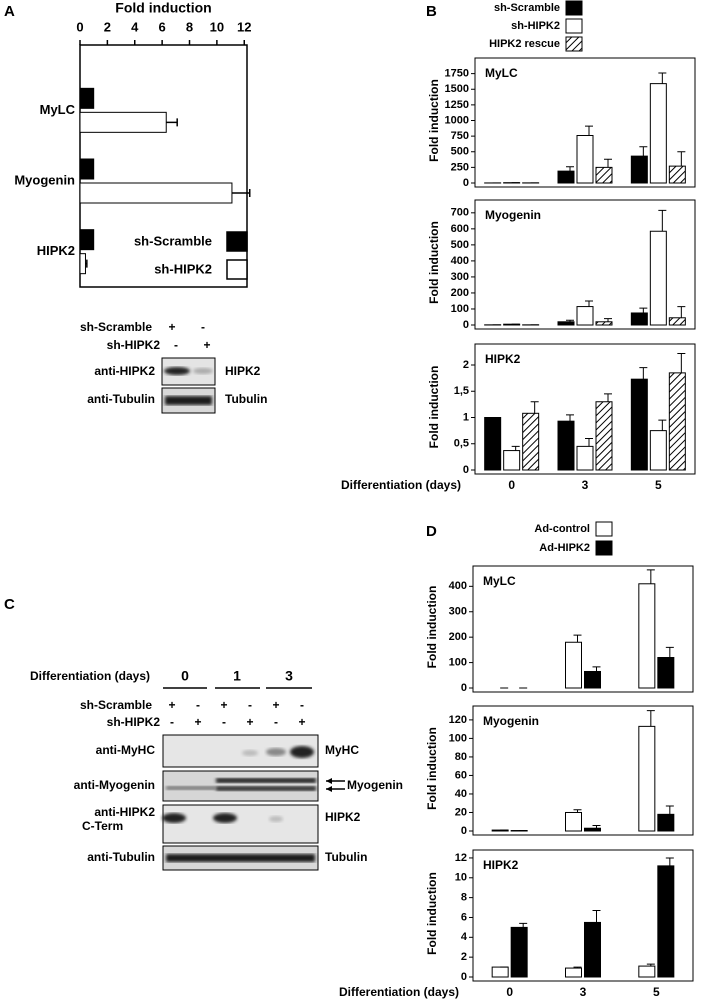 The width and height of the screenshot is (703, 1000). Describe the element at coordinates (121, 857) in the screenshot. I see `antibody-label: anti-Tubulin` at that location.